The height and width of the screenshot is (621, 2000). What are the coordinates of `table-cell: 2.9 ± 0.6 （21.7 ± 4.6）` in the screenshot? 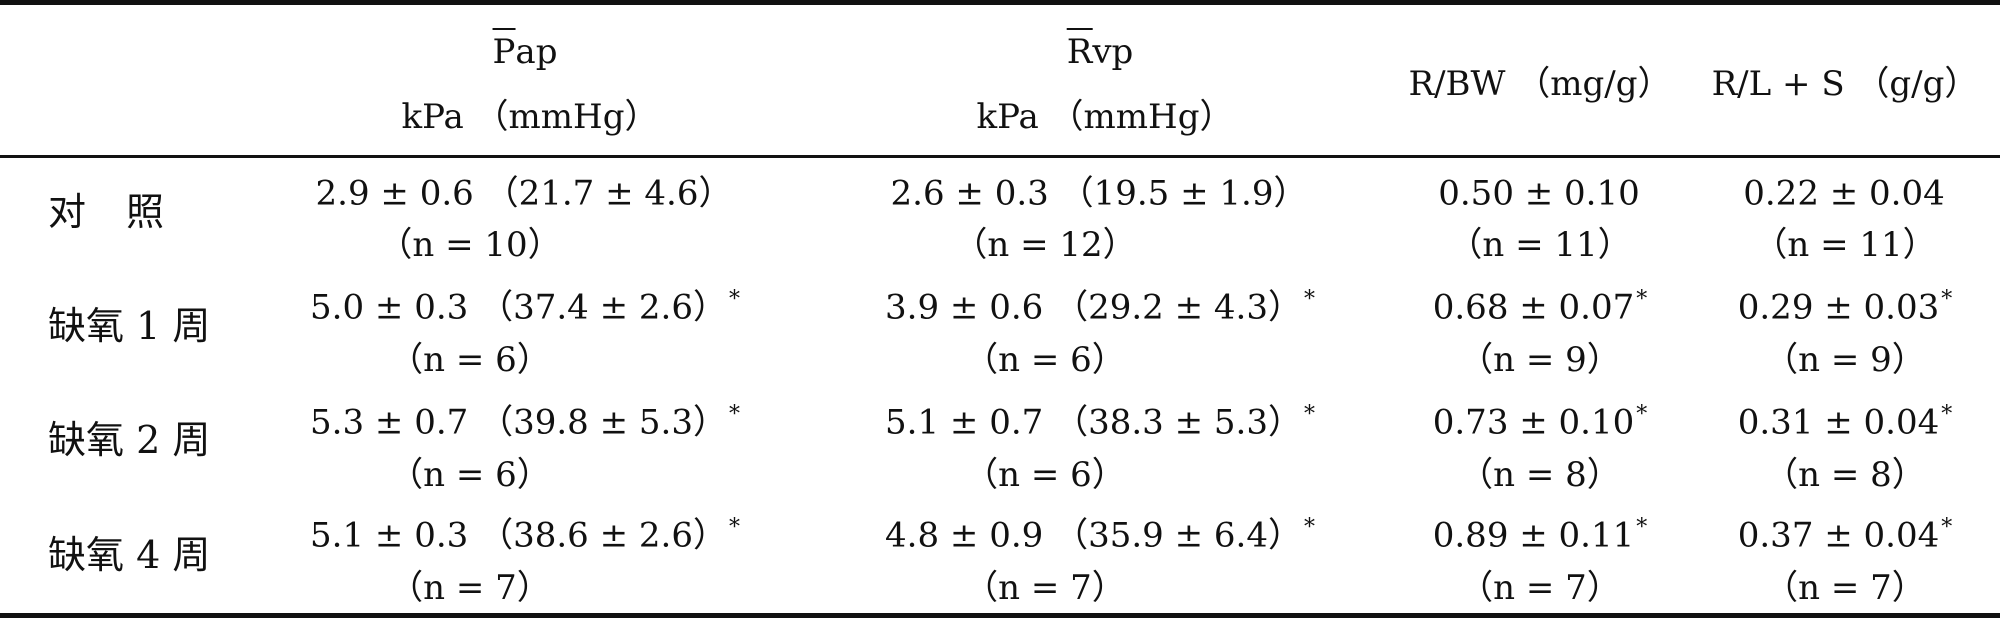 It's located at (524, 193).